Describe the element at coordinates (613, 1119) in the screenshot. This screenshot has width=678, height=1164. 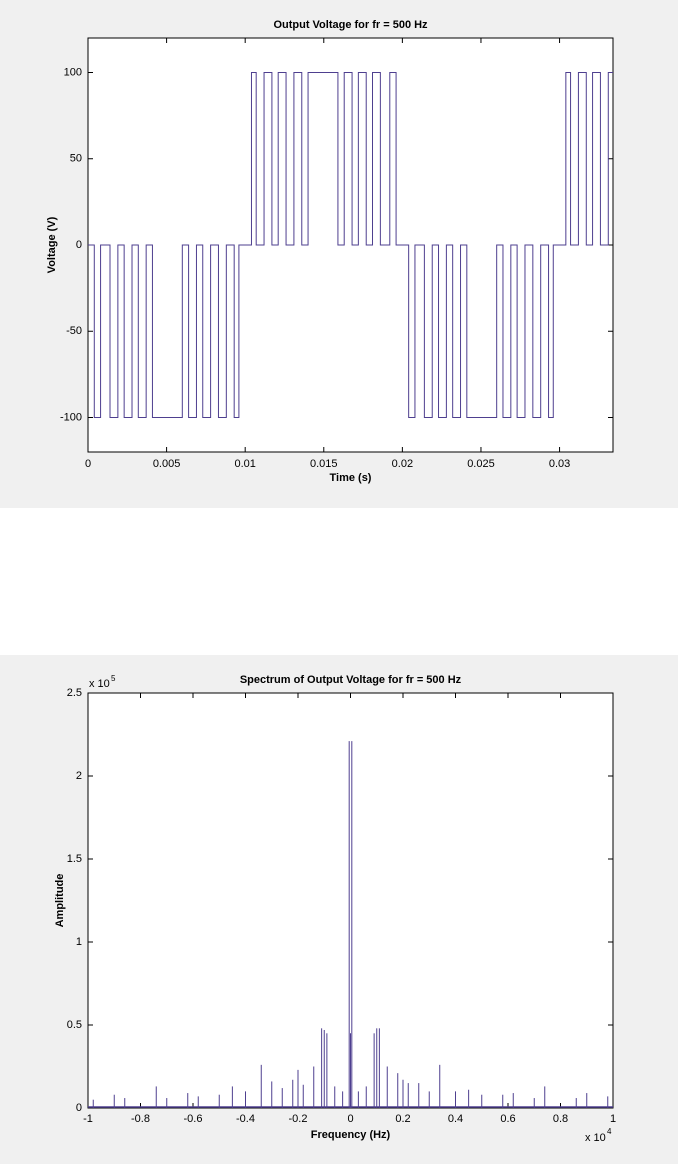
I see `x-tick-label: 1` at that location.